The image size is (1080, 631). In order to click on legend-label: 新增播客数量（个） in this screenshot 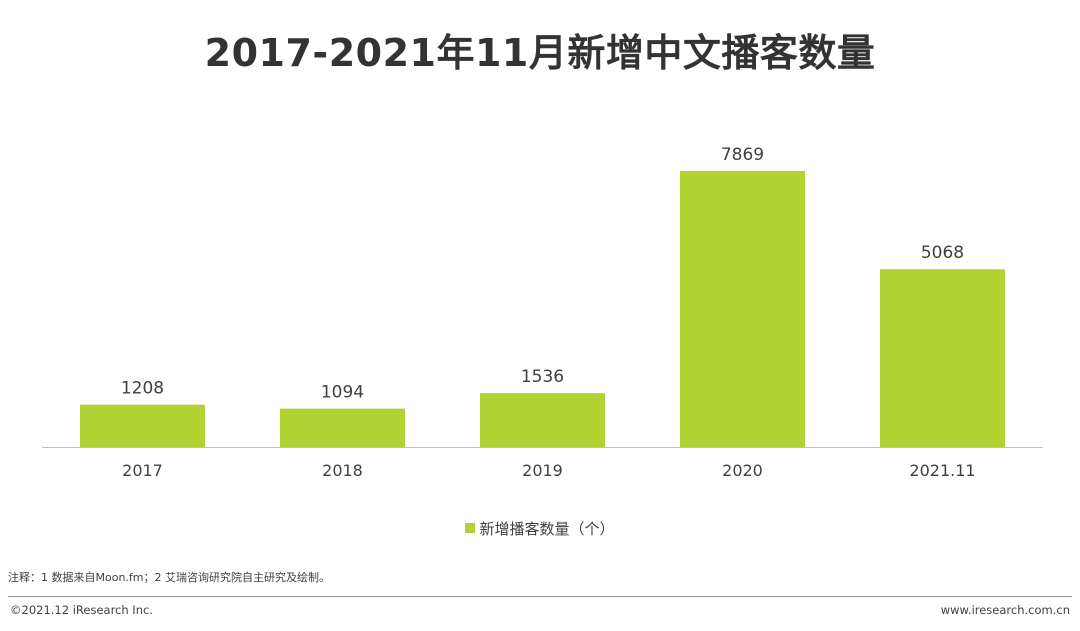, I will do `click(547, 529)`.